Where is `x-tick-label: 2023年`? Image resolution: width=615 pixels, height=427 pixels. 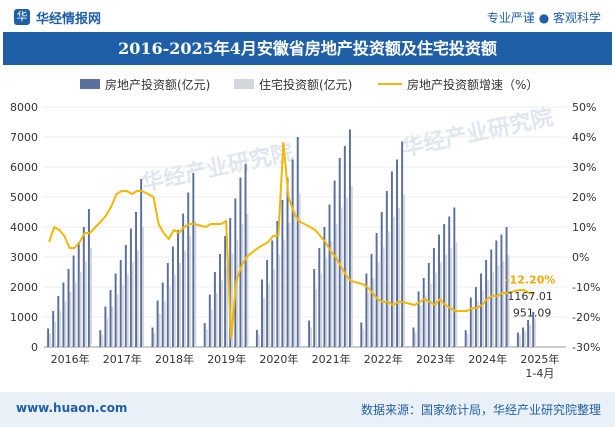
x-tick-label: 2023年 is located at coordinates (435, 359).